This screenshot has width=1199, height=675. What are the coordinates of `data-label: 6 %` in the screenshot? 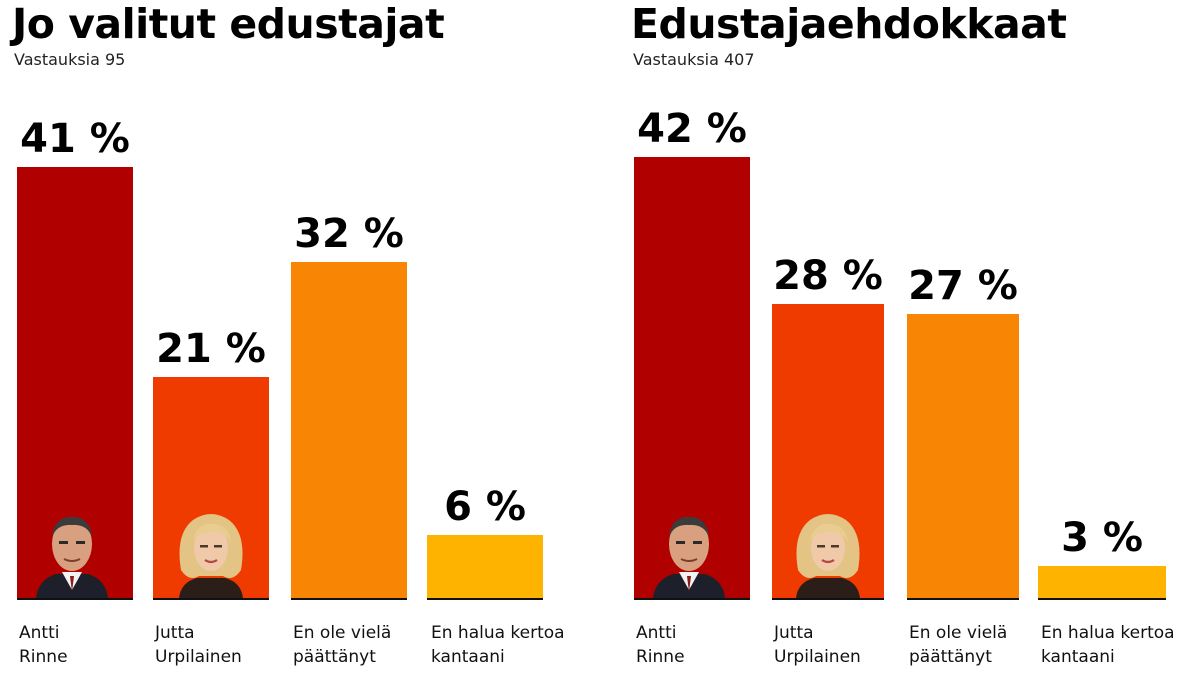 It's located at (485, 507).